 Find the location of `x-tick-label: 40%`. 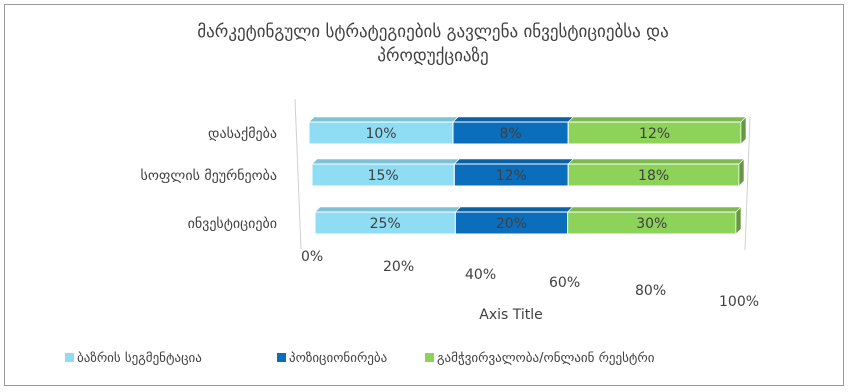

x-tick-label: 40% is located at coordinates (480, 275).